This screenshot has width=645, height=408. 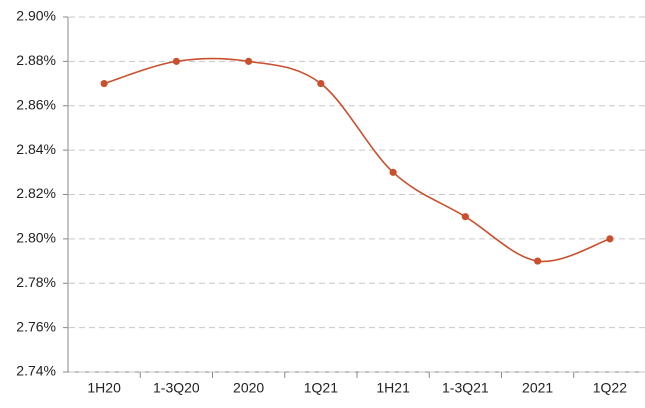 I want to click on x-tick-label: 1Q21, so click(x=321, y=388).